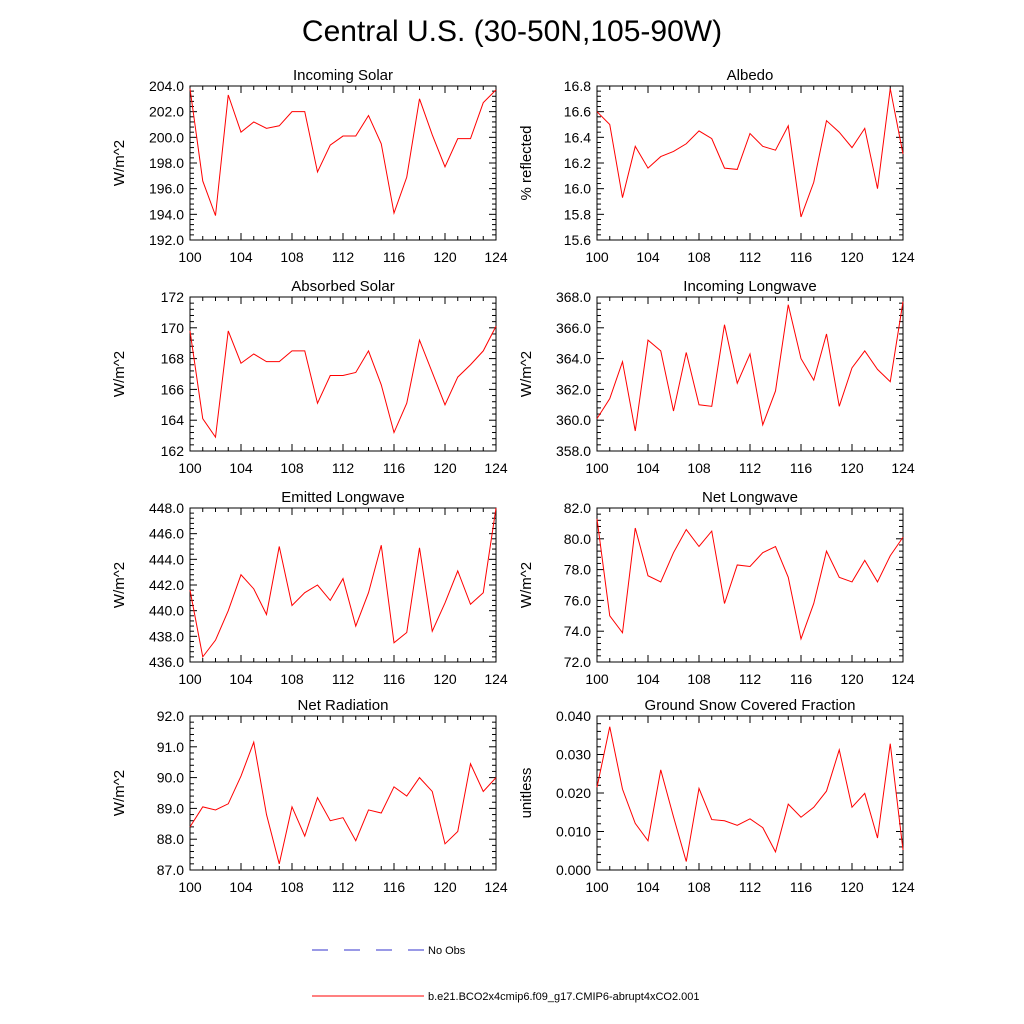 This screenshot has height=1024, width=1024. What do you see at coordinates (343, 705) in the screenshot?
I see `panel-title: Net Radiation` at bounding box center [343, 705].